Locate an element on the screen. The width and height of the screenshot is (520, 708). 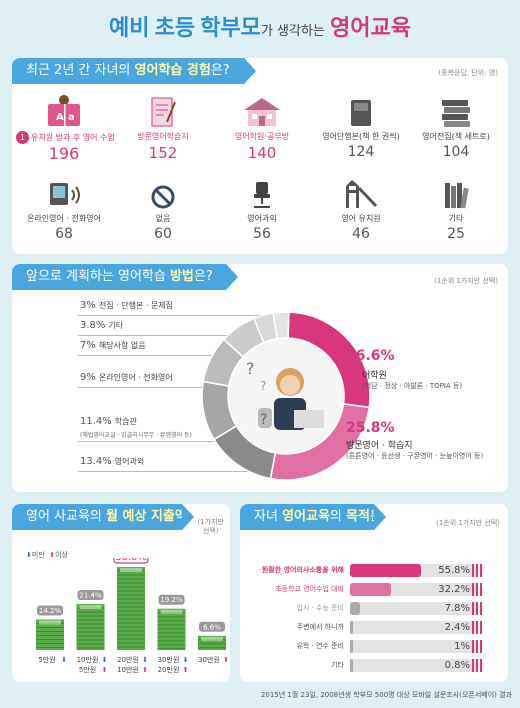
experience-item: 기타 25 is located at coordinates (456, 209).